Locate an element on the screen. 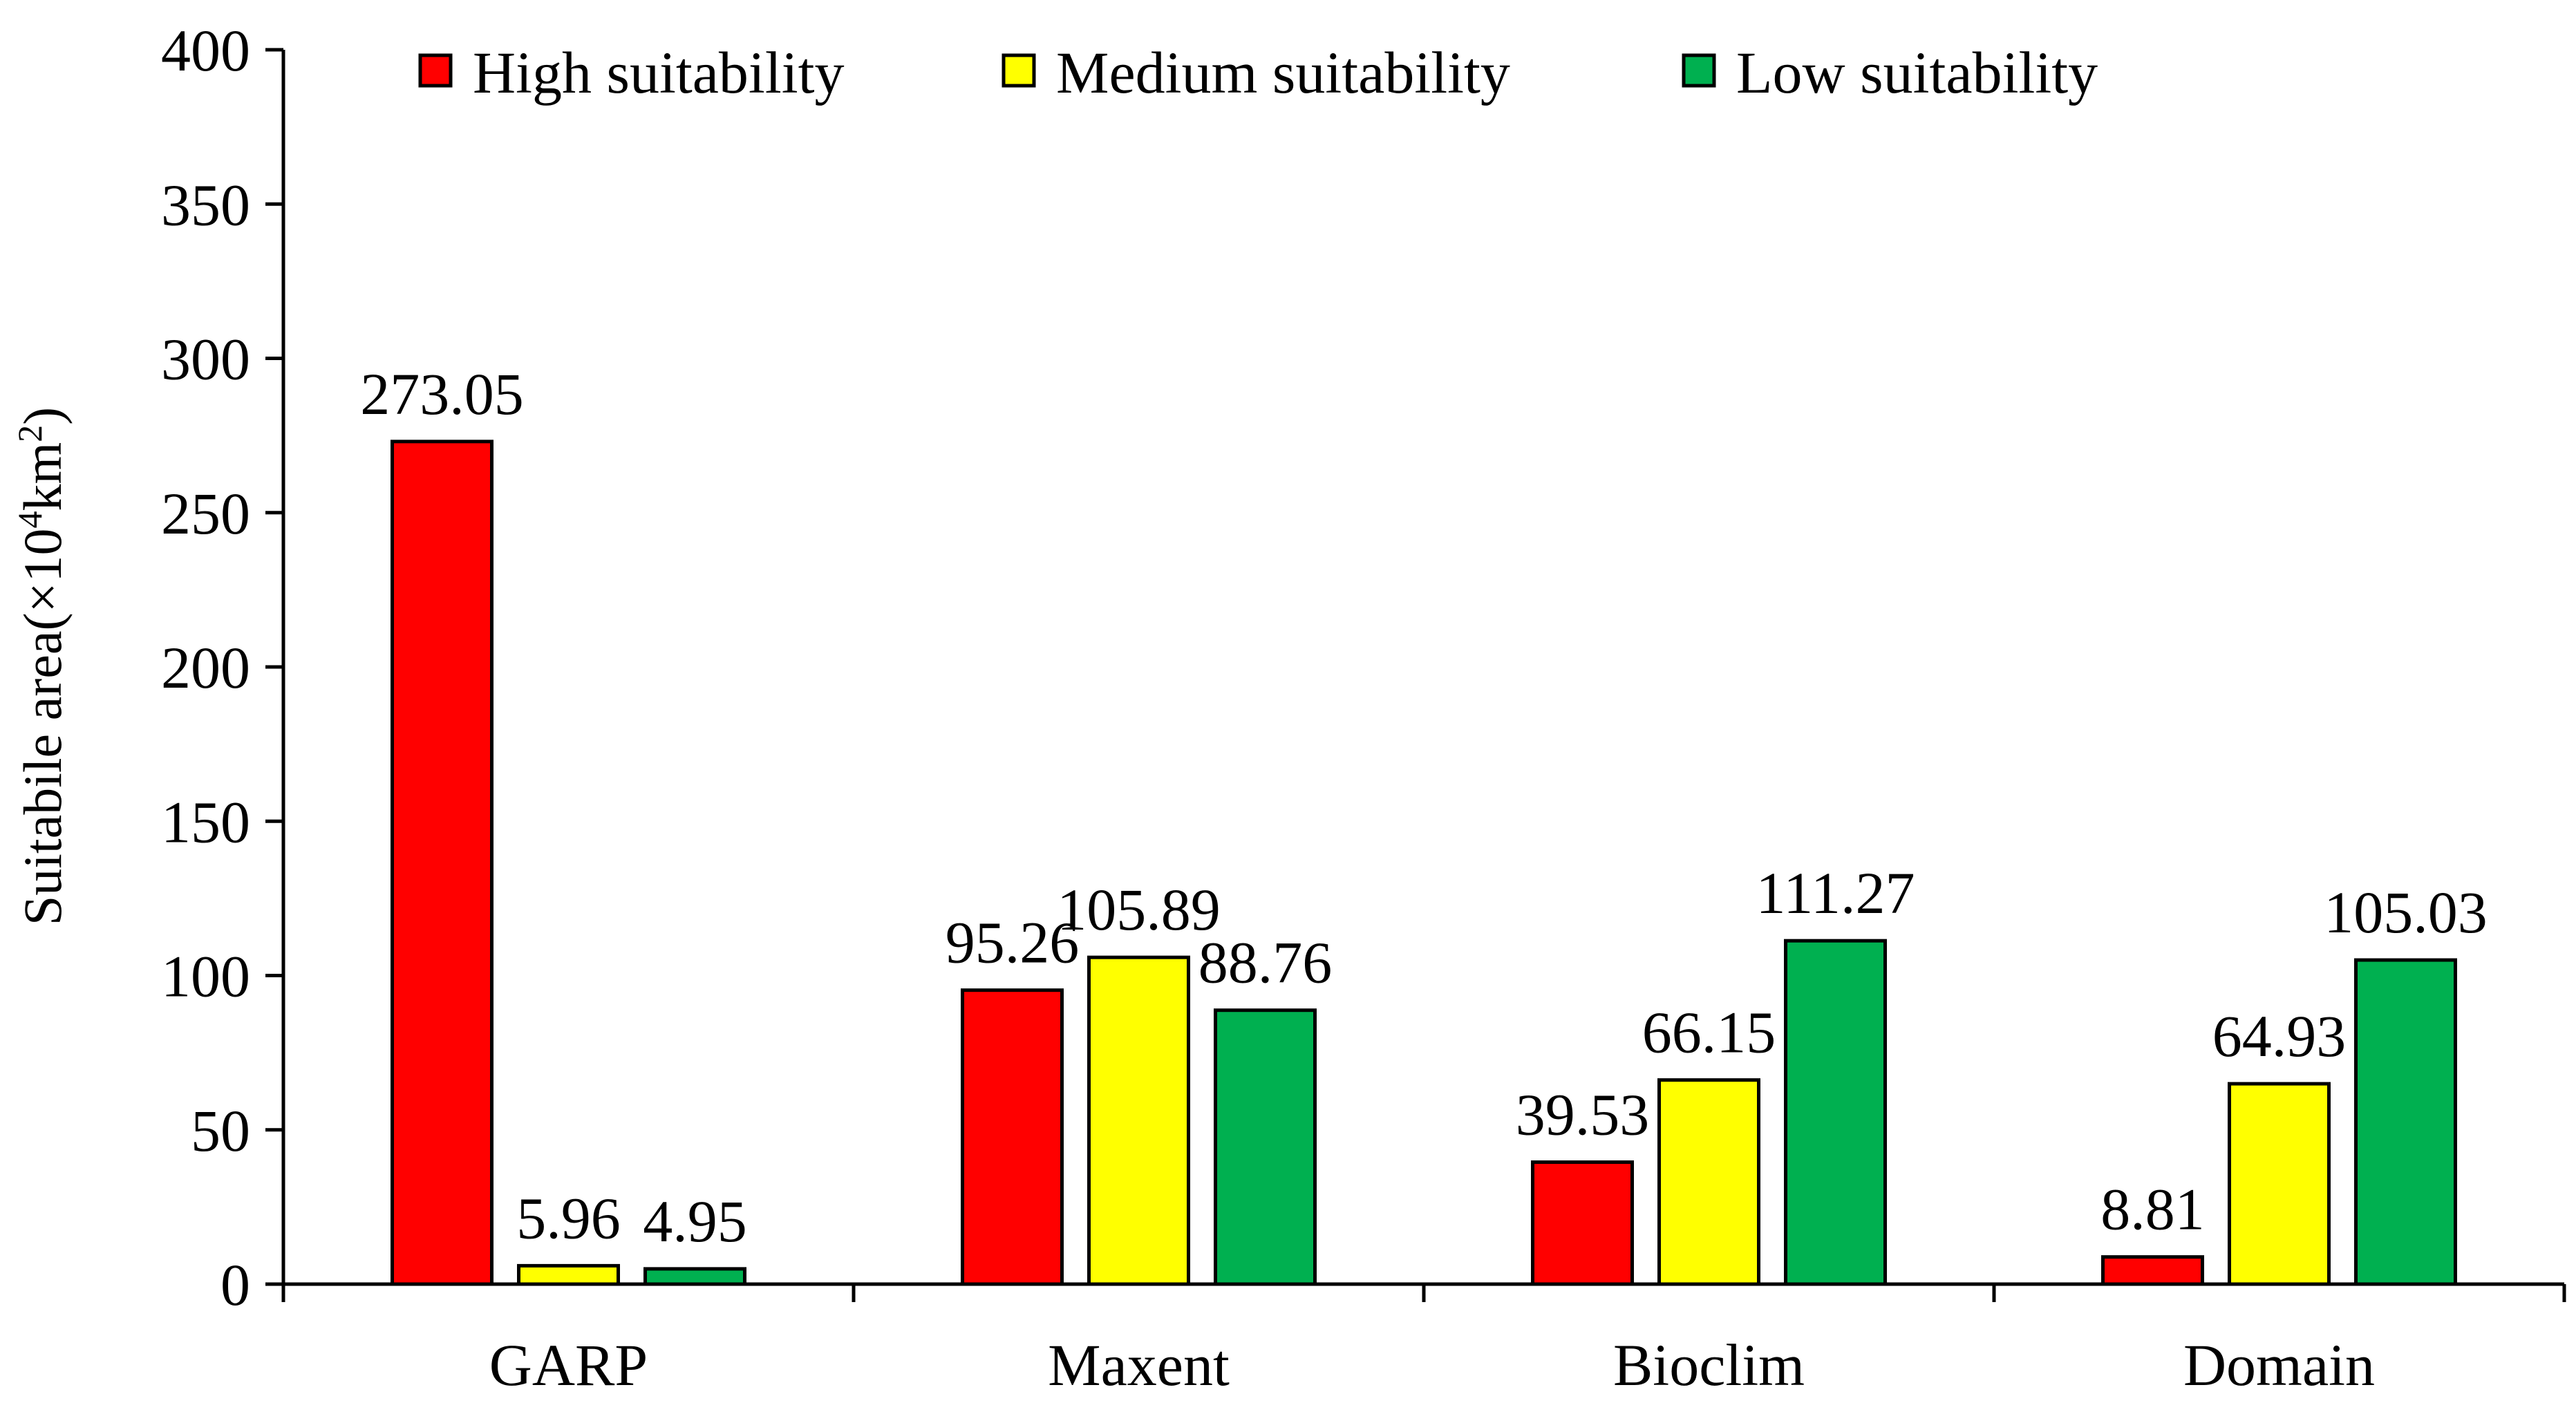  y-tick-label: 0 is located at coordinates (235, 1285).